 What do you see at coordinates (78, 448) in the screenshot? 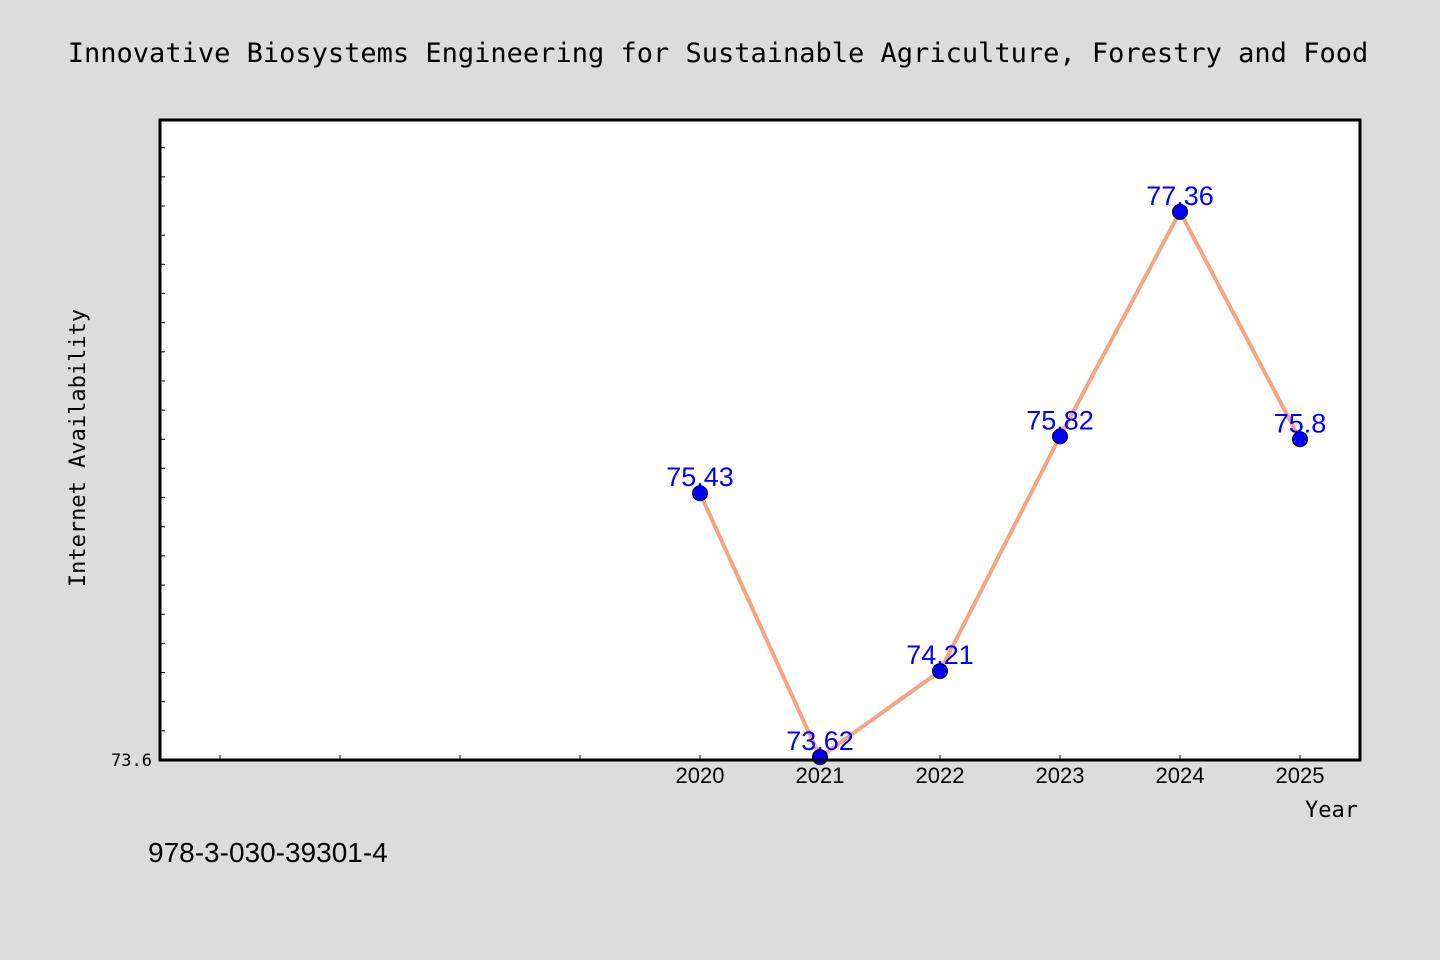
I see `y-axis-title: Internet Availability` at bounding box center [78, 448].